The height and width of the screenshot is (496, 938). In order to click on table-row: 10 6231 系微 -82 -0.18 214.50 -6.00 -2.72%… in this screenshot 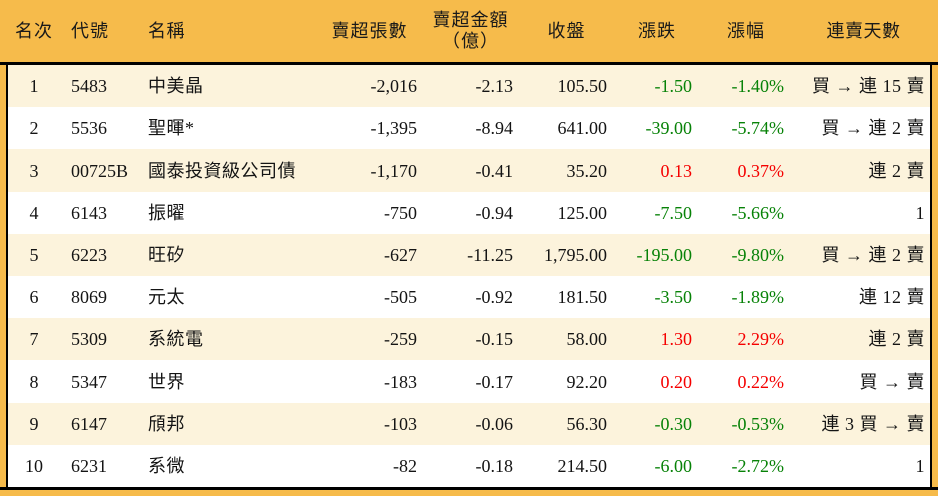, I will do `click(469, 466)`.